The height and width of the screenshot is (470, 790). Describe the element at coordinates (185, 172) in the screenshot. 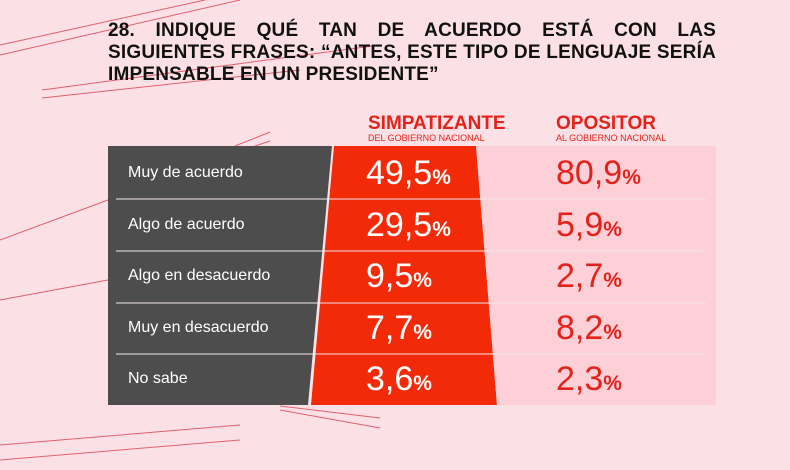

I see `row-label: Muy de acuerdo` at that location.